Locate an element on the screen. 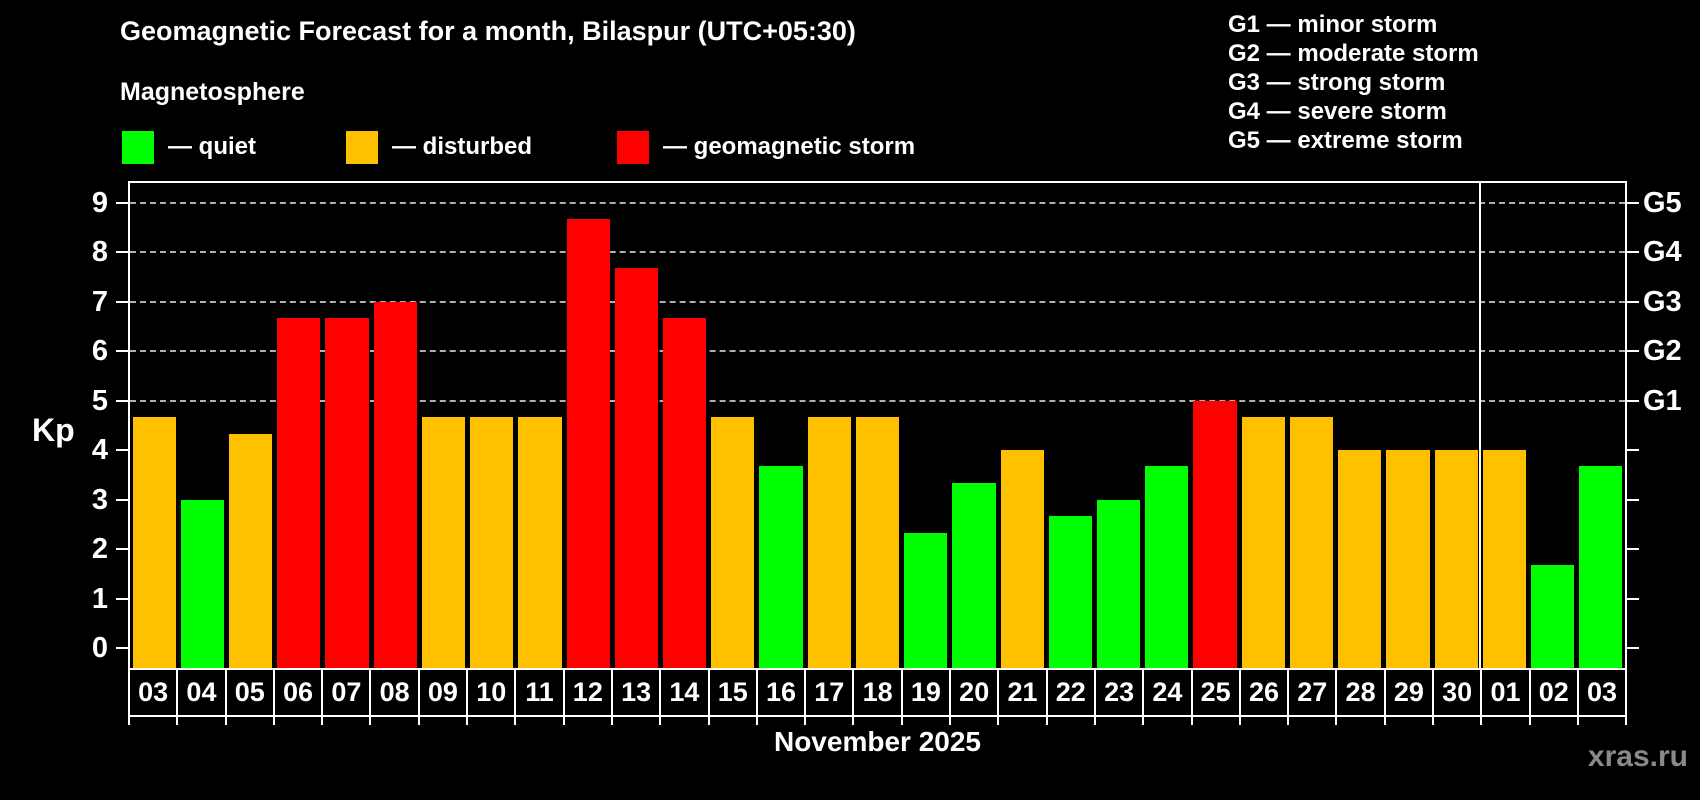 This screenshot has height=800, width=1700. y-axis-label-4: 4 is located at coordinates (99, 450).